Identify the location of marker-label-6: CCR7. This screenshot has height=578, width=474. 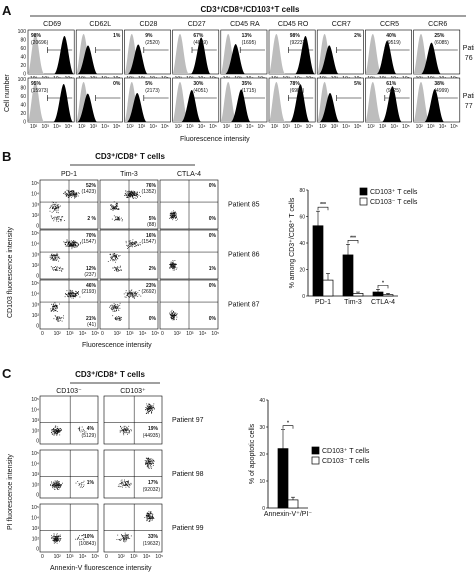
(341, 24).